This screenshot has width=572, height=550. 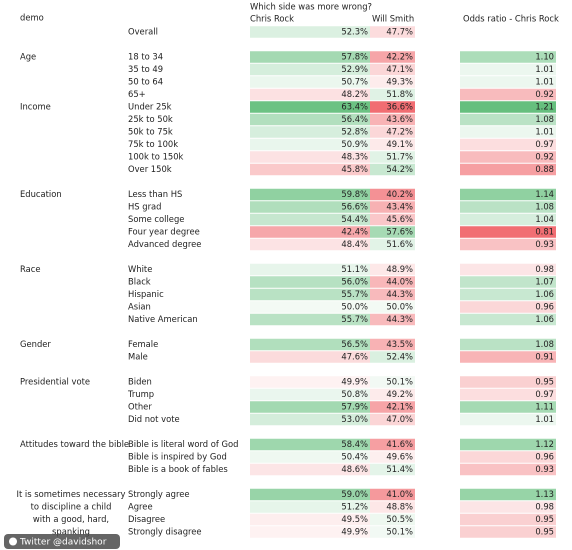 I want to click on cell-value: 1.10, so click(x=544, y=57).